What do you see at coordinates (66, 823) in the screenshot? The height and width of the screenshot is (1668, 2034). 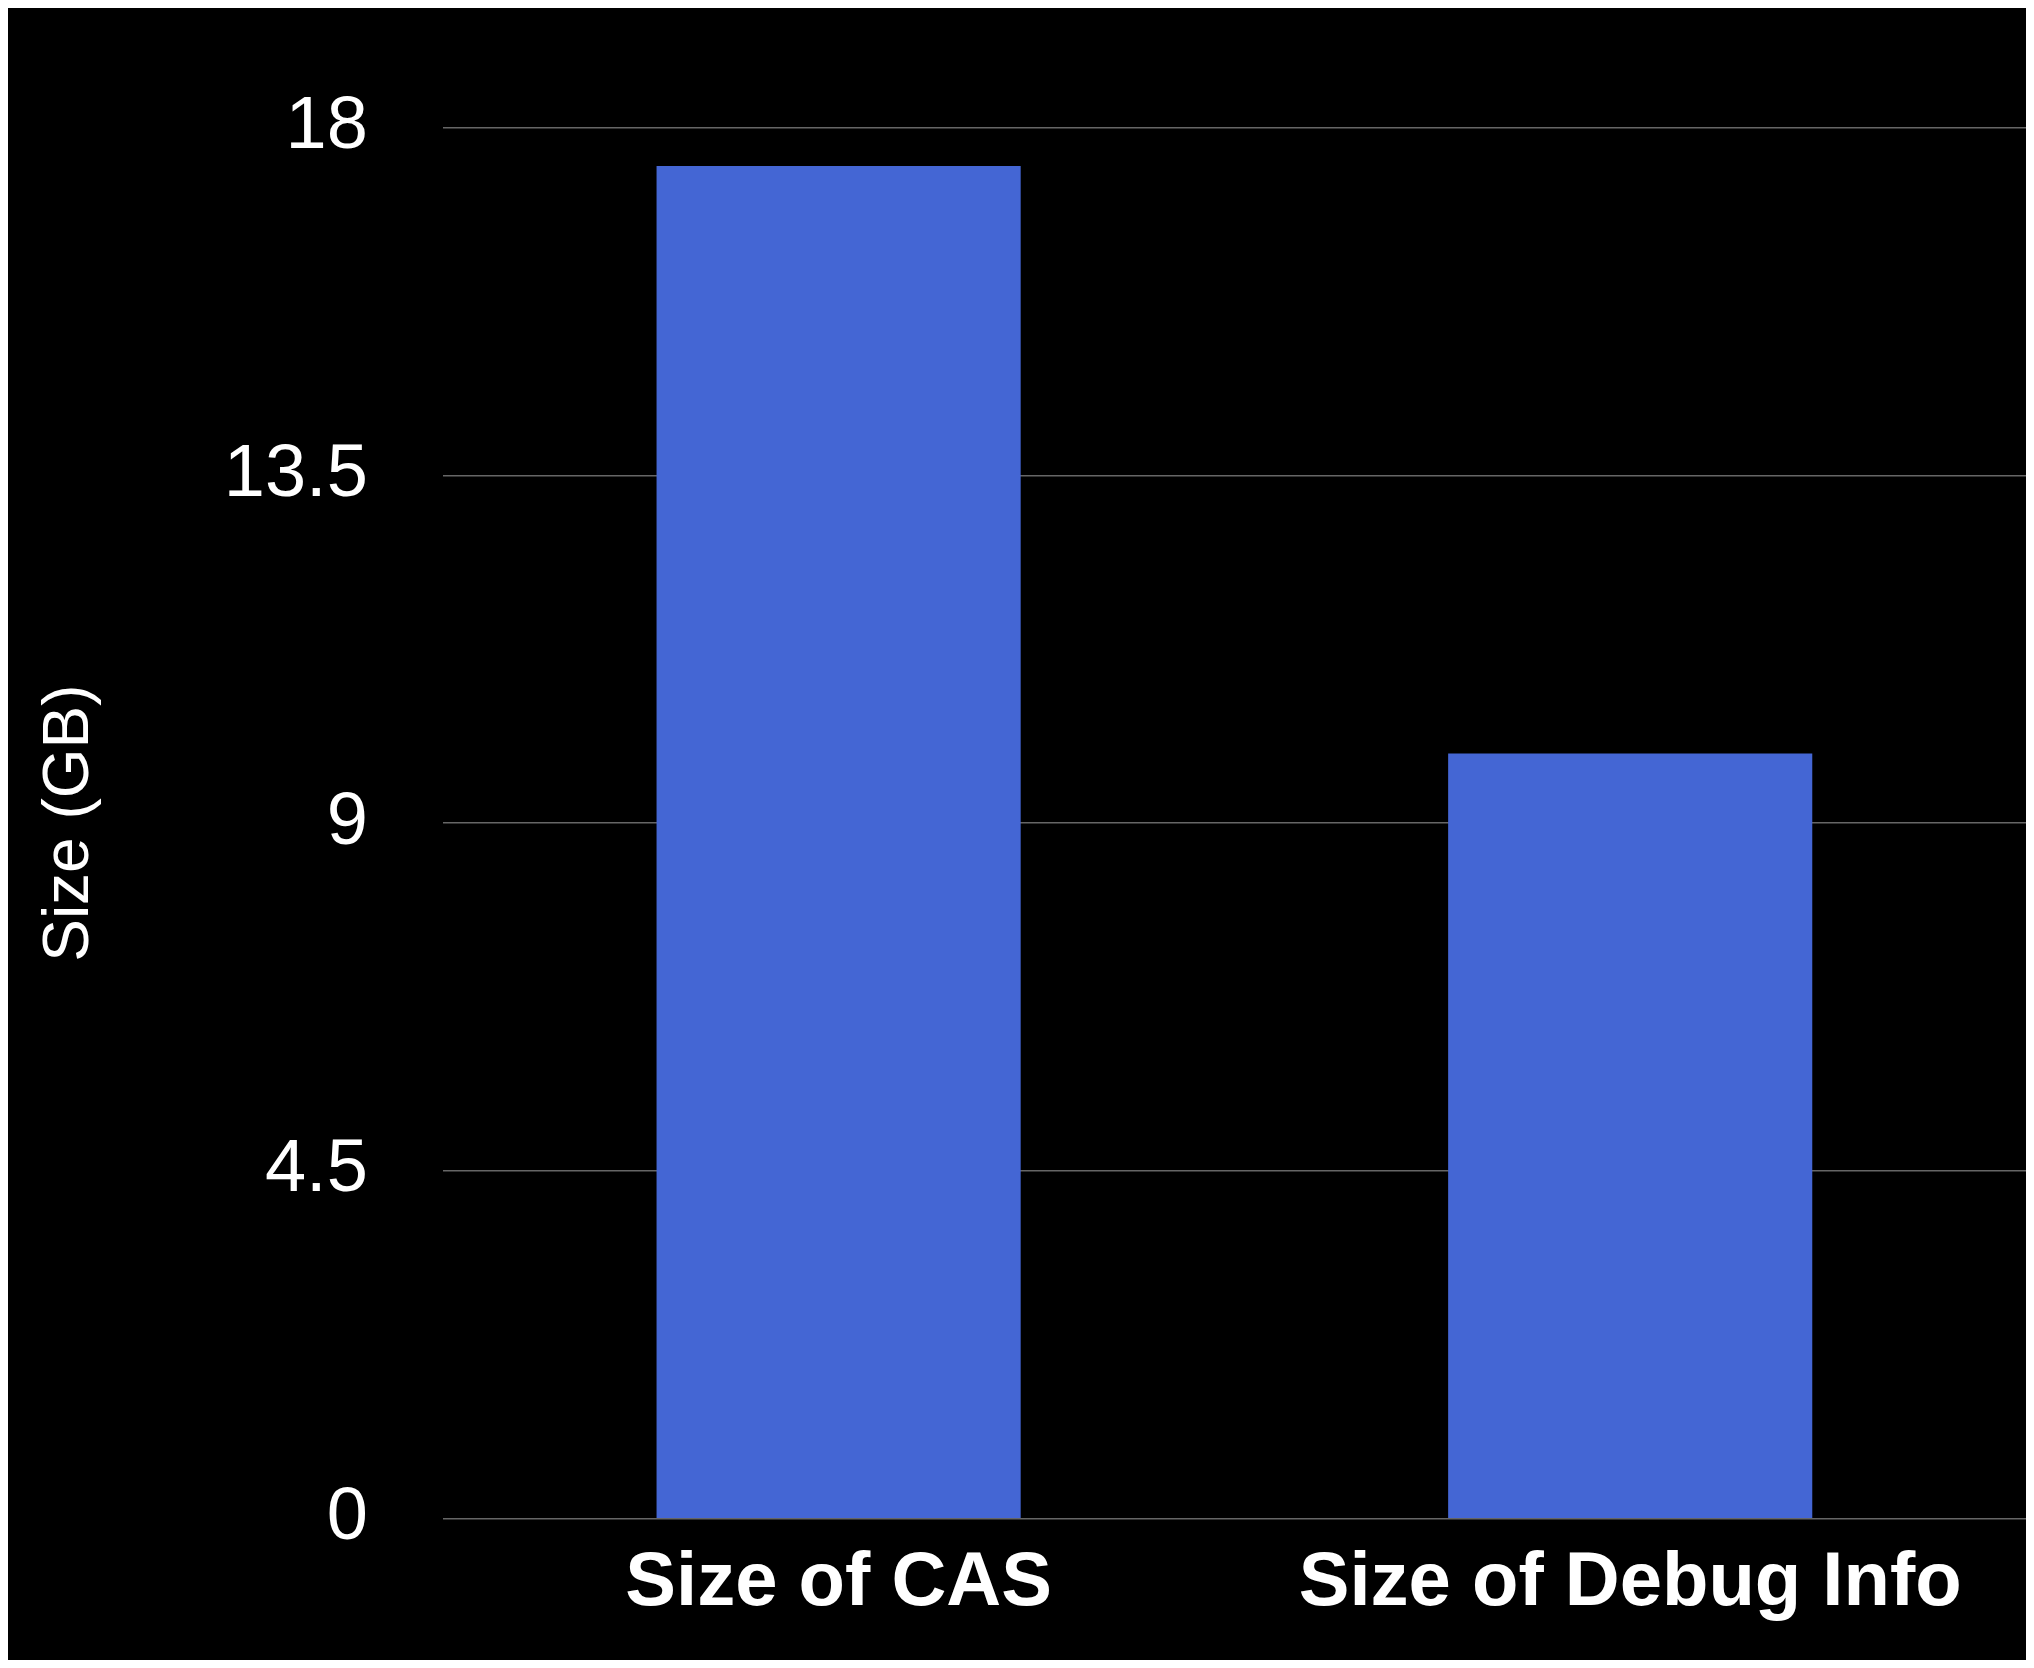 I see `y-axis-title: Size (GB)` at bounding box center [66, 823].